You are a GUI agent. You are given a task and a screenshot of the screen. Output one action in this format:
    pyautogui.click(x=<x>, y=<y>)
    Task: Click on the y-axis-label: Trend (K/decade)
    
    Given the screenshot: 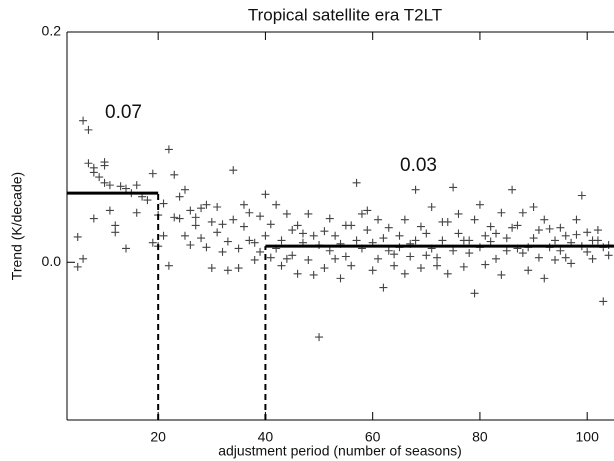 What is the action you would take?
    pyautogui.click(x=17, y=226)
    